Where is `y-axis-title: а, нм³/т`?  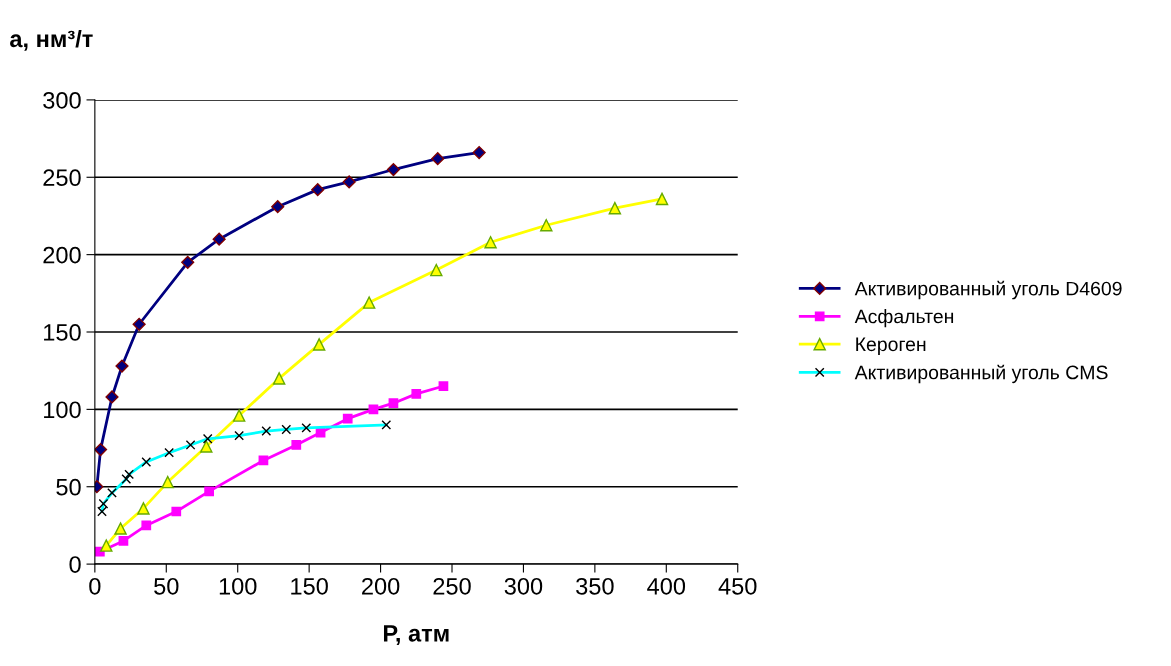
y-axis-title: а, нм³/т is located at coordinates (51, 40).